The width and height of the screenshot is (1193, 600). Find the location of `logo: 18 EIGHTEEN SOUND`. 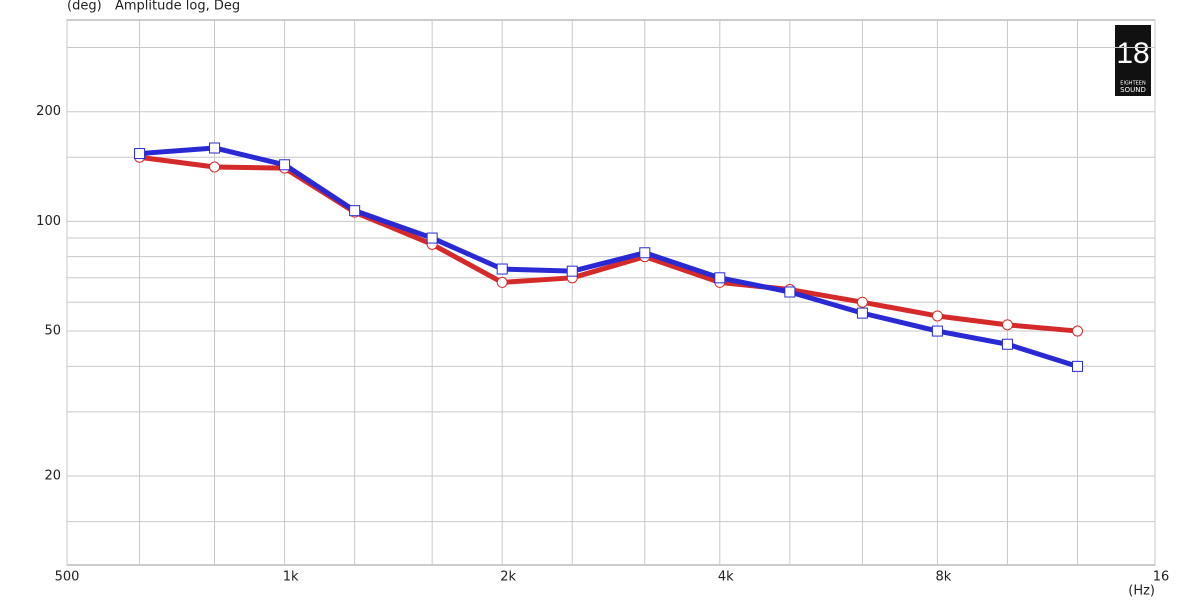

logo: 18 EIGHTEEN SOUND is located at coordinates (1133, 60).